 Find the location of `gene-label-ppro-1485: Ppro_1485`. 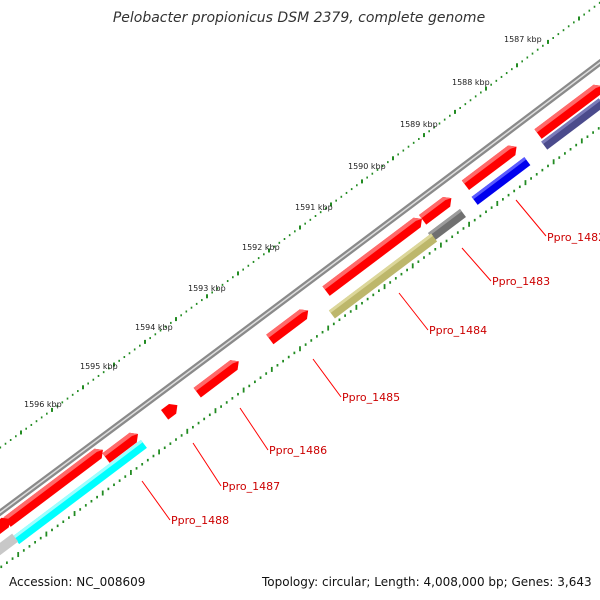

gene-label-ppro-1485: Ppro_1485 is located at coordinates (371, 397).